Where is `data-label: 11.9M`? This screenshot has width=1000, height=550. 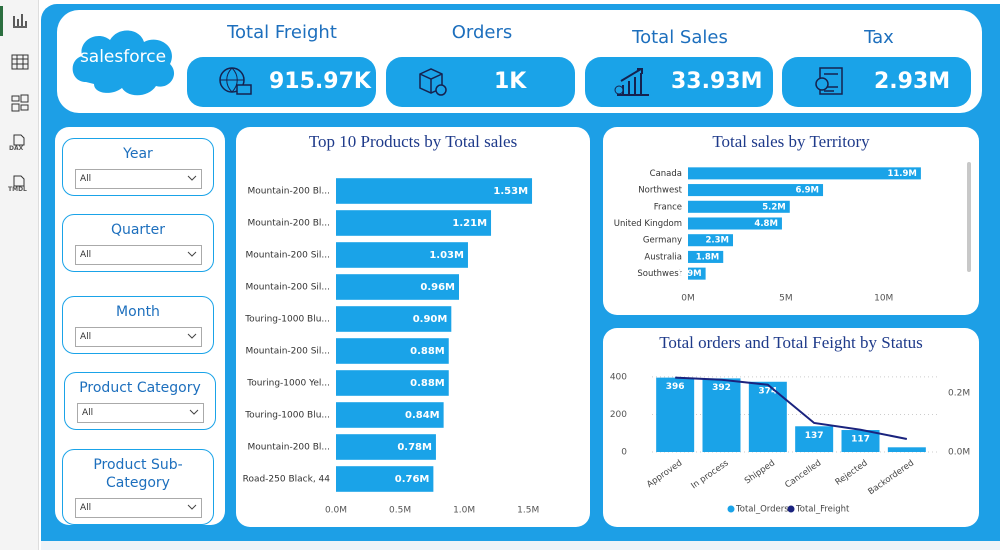
data-label: 11.9M is located at coordinates (901, 174).